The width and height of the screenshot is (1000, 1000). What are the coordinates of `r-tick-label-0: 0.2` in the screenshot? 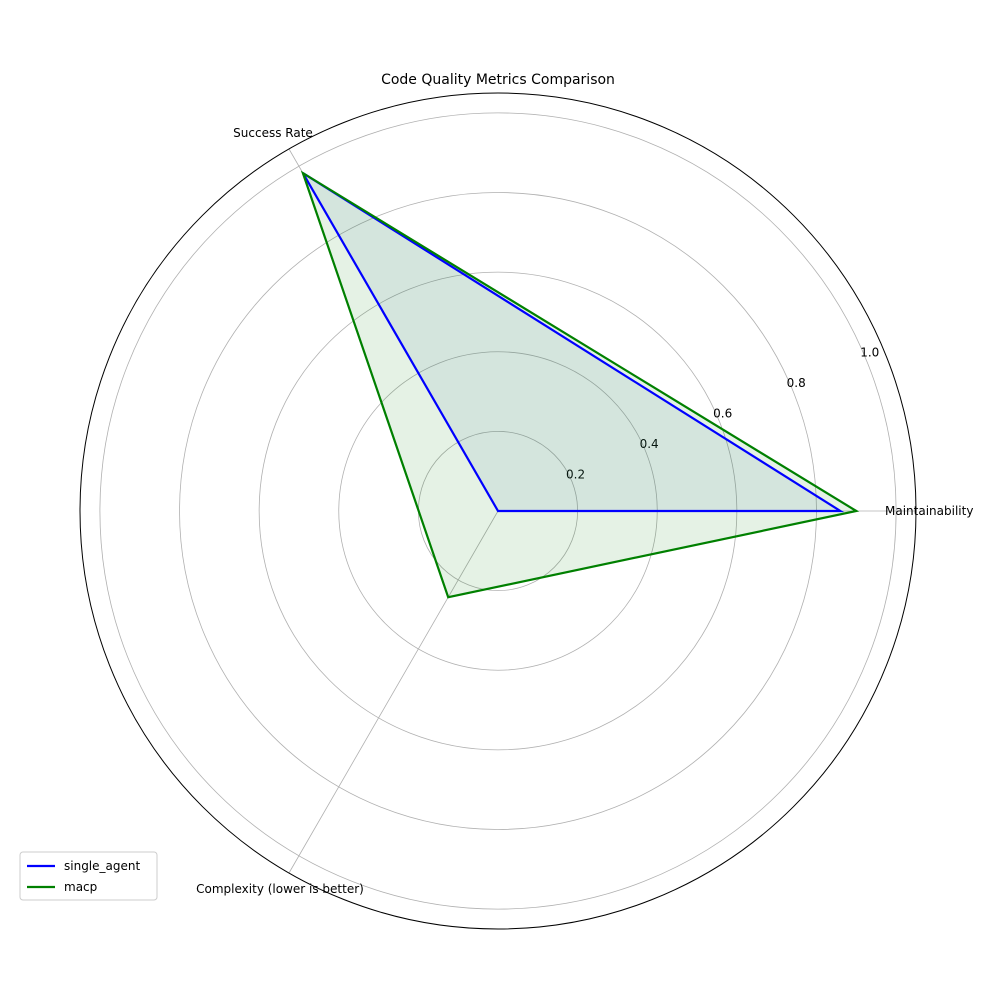 It's located at (575, 475).